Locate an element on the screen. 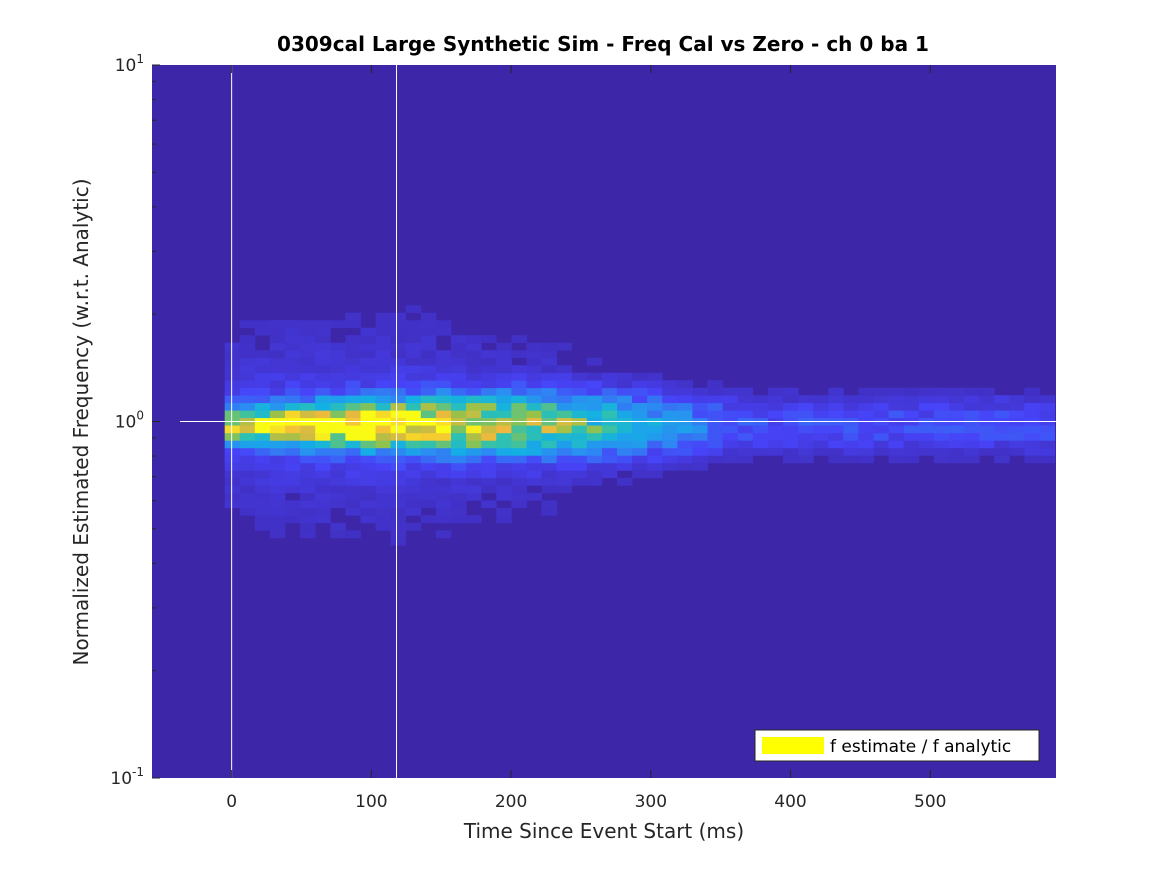 This screenshot has height=875, width=1167. y-tick-label: 100 is located at coordinates (129, 421).